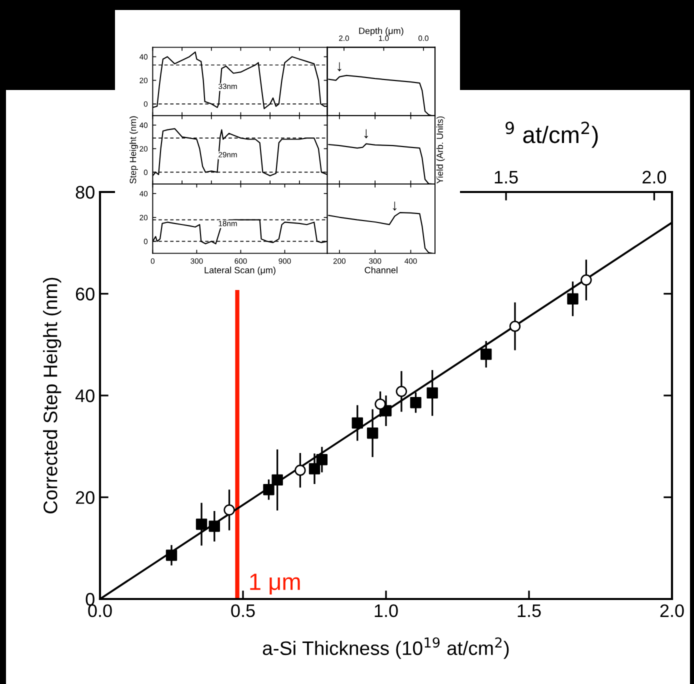 The height and width of the screenshot is (684, 694). What do you see at coordinates (52, 396) in the screenshot?
I see `y-axis-title: Corrected Step Height (nm)` at bounding box center [52, 396].